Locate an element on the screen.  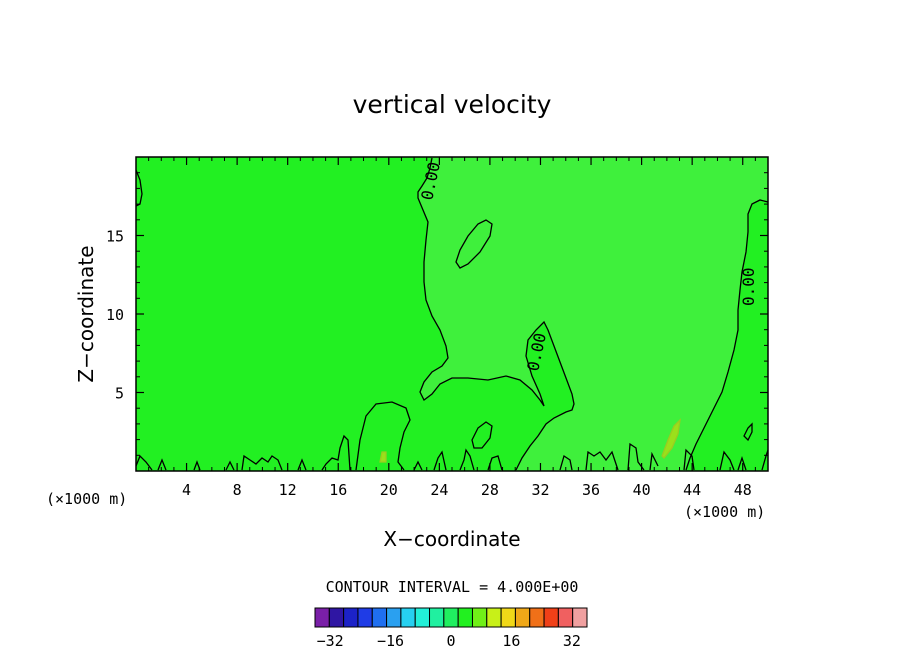
x-tick-label: 32 is located at coordinates (540, 490).